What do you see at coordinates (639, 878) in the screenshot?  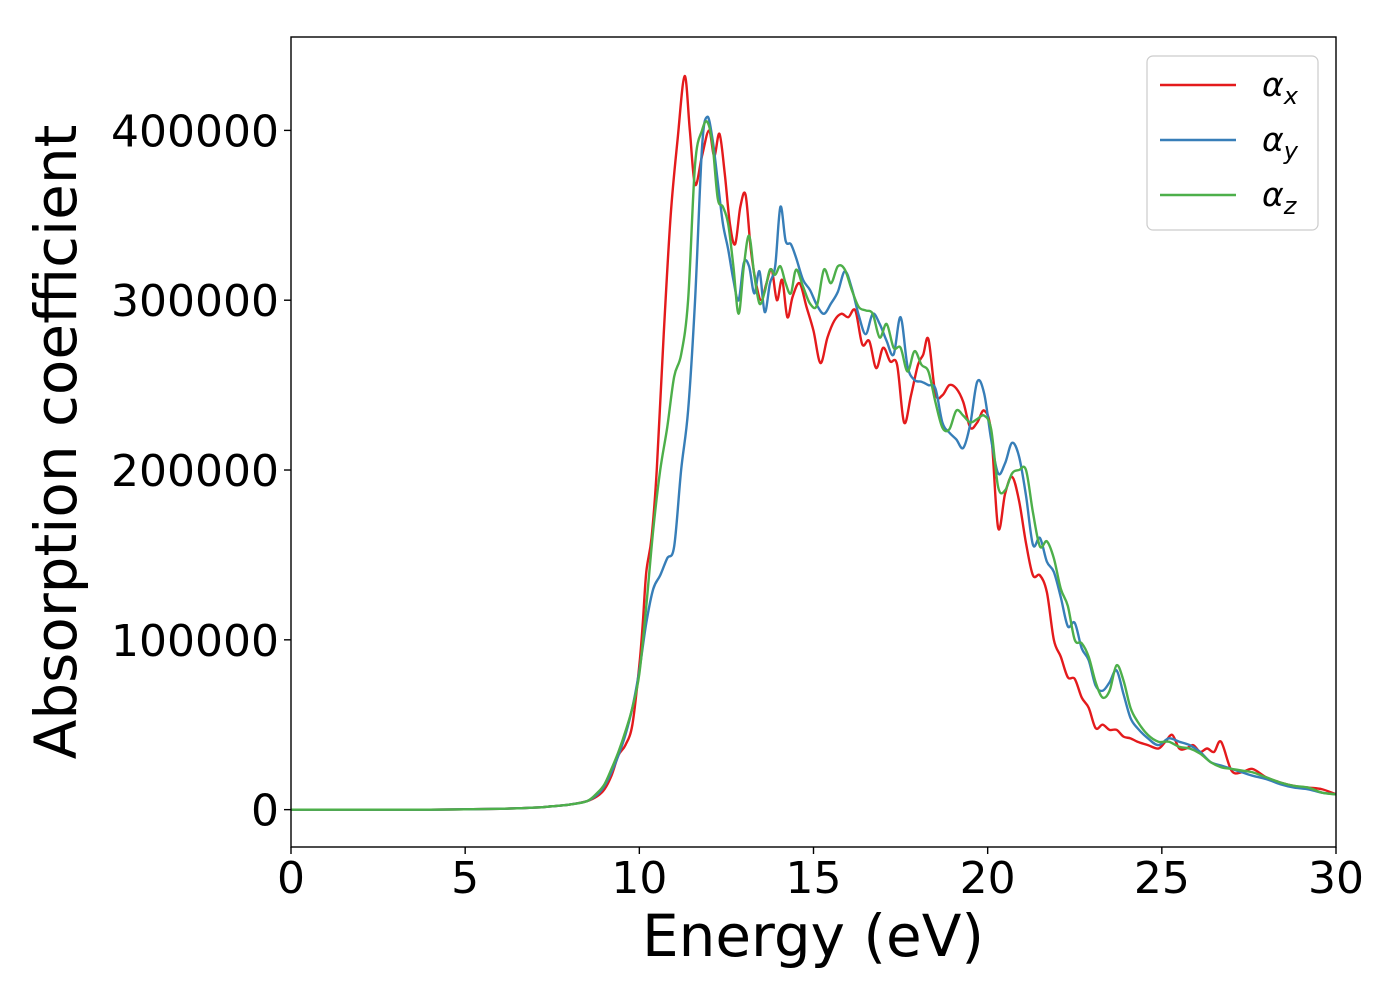 I see `x-tick-label: 10` at bounding box center [639, 878].